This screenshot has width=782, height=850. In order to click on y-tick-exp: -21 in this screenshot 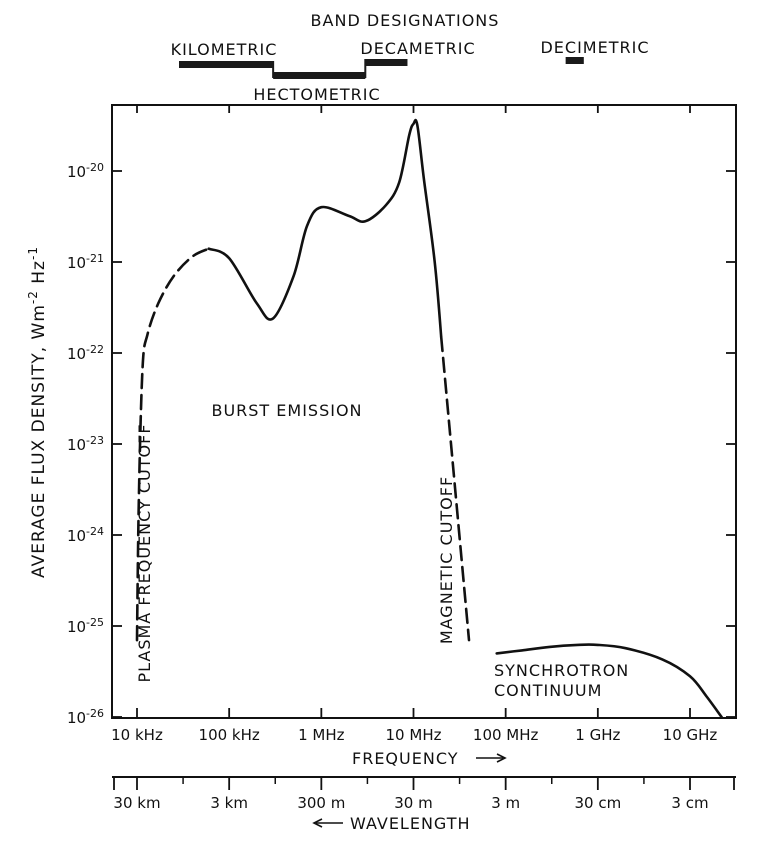, I will do `click(95, 258)`.